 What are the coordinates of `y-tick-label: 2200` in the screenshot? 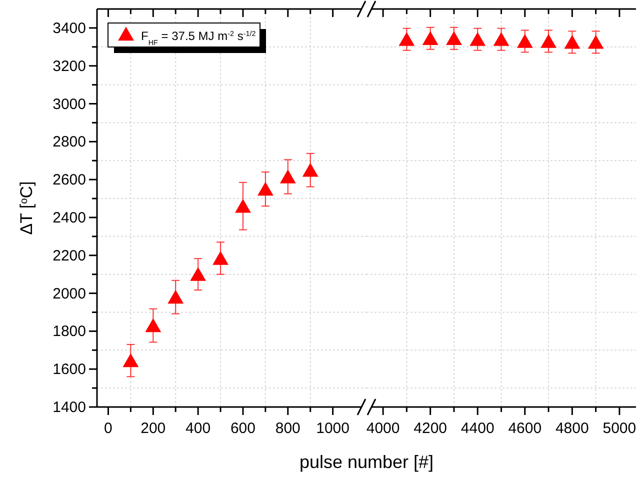 It's located at (69, 255).